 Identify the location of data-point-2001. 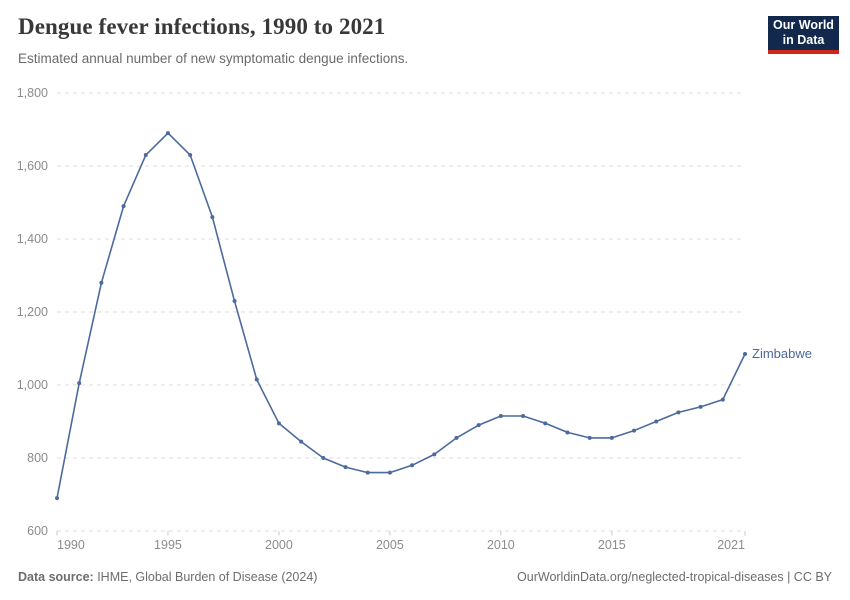
(301, 441).